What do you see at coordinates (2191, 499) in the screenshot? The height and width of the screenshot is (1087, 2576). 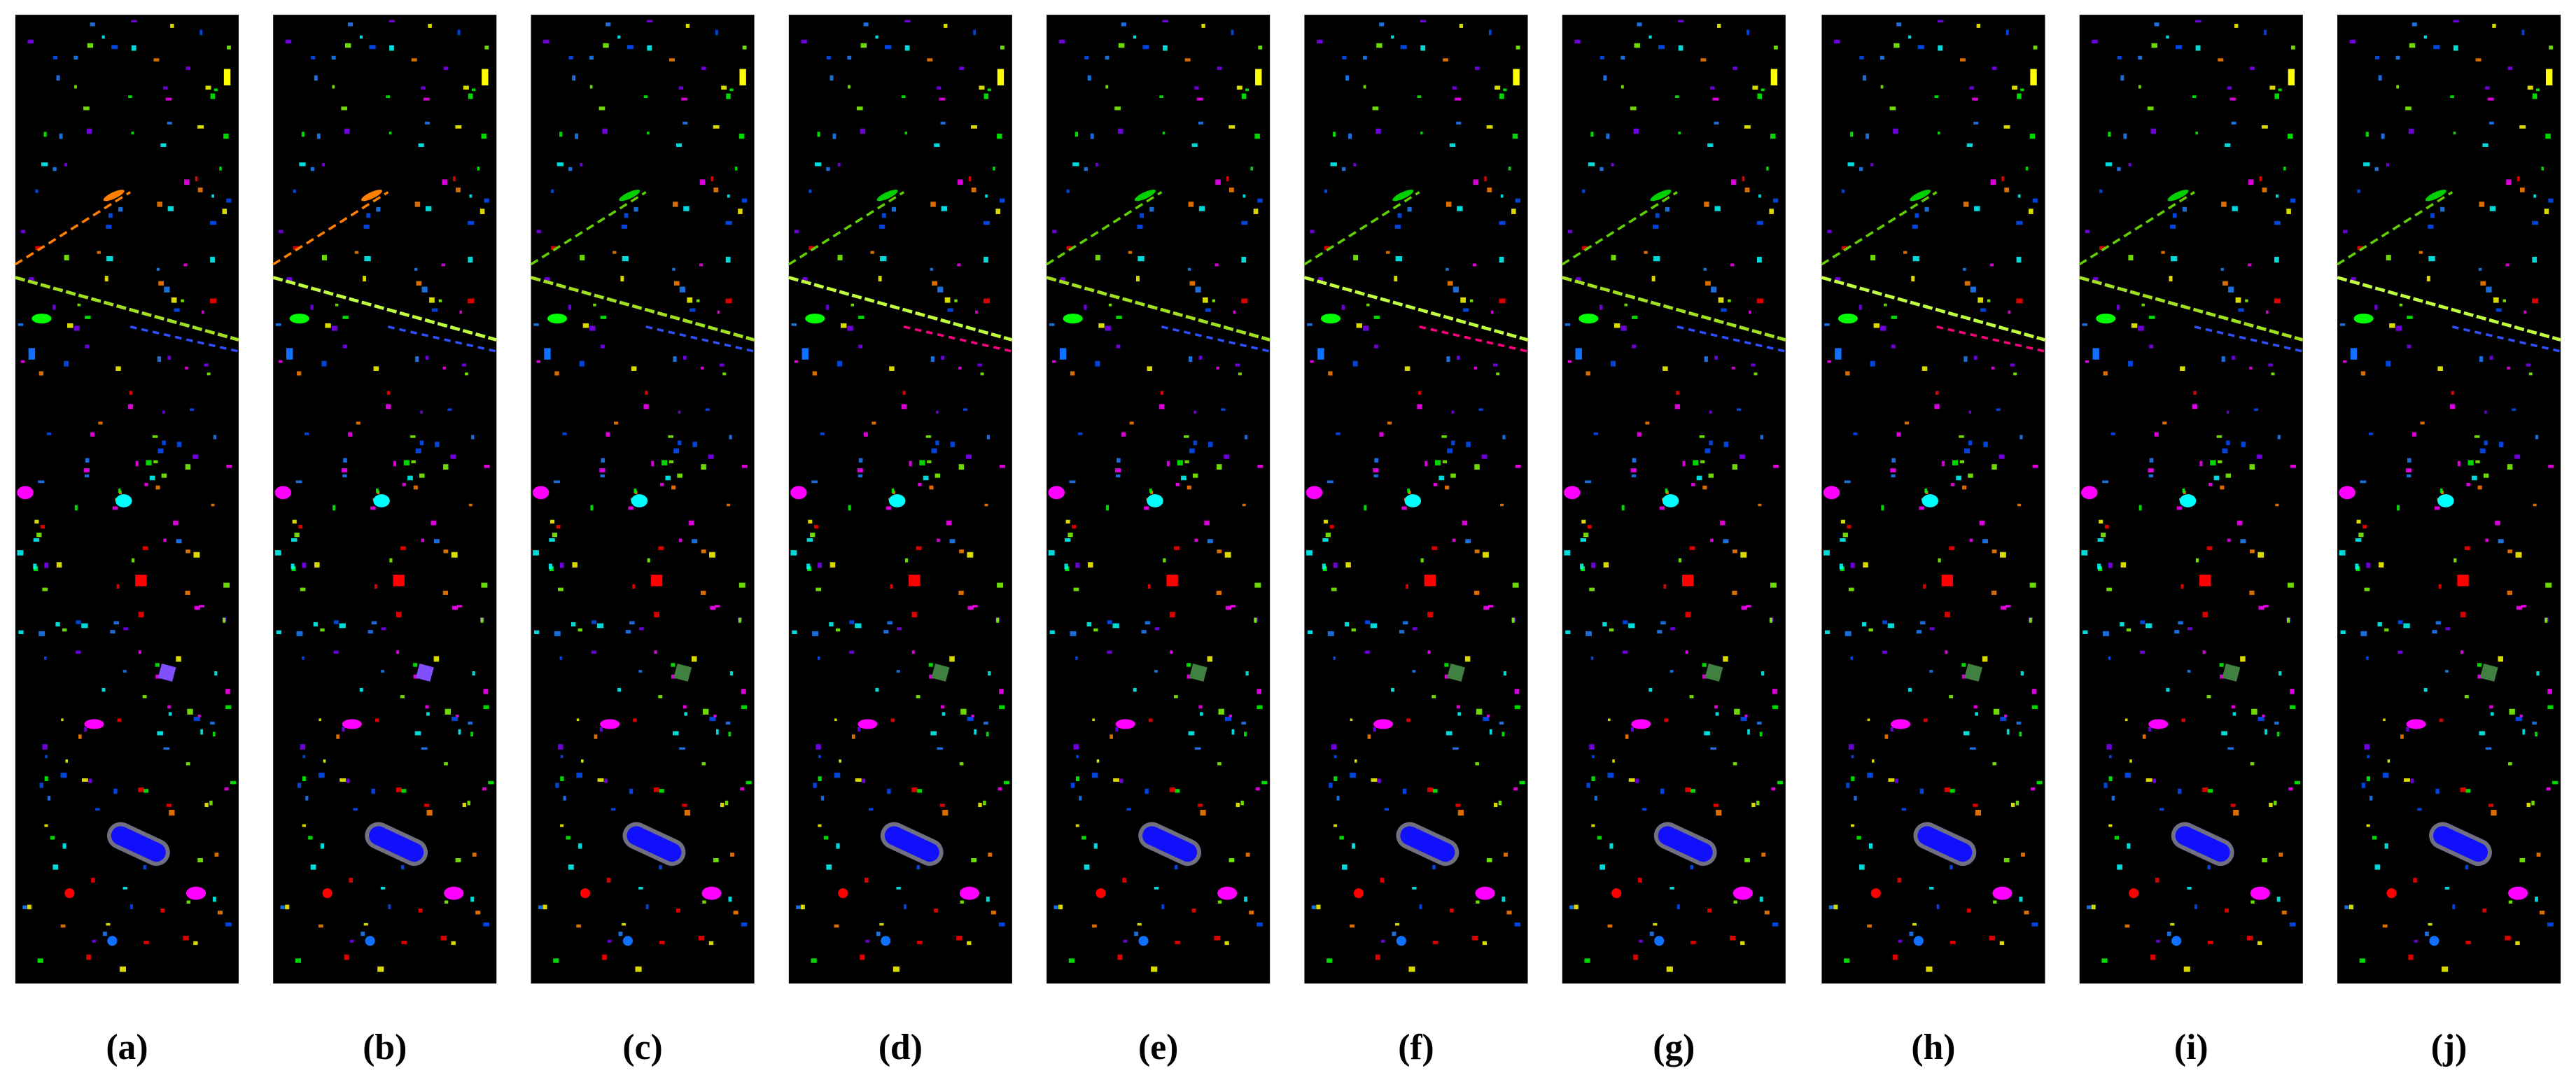 I see `classification-map` at bounding box center [2191, 499].